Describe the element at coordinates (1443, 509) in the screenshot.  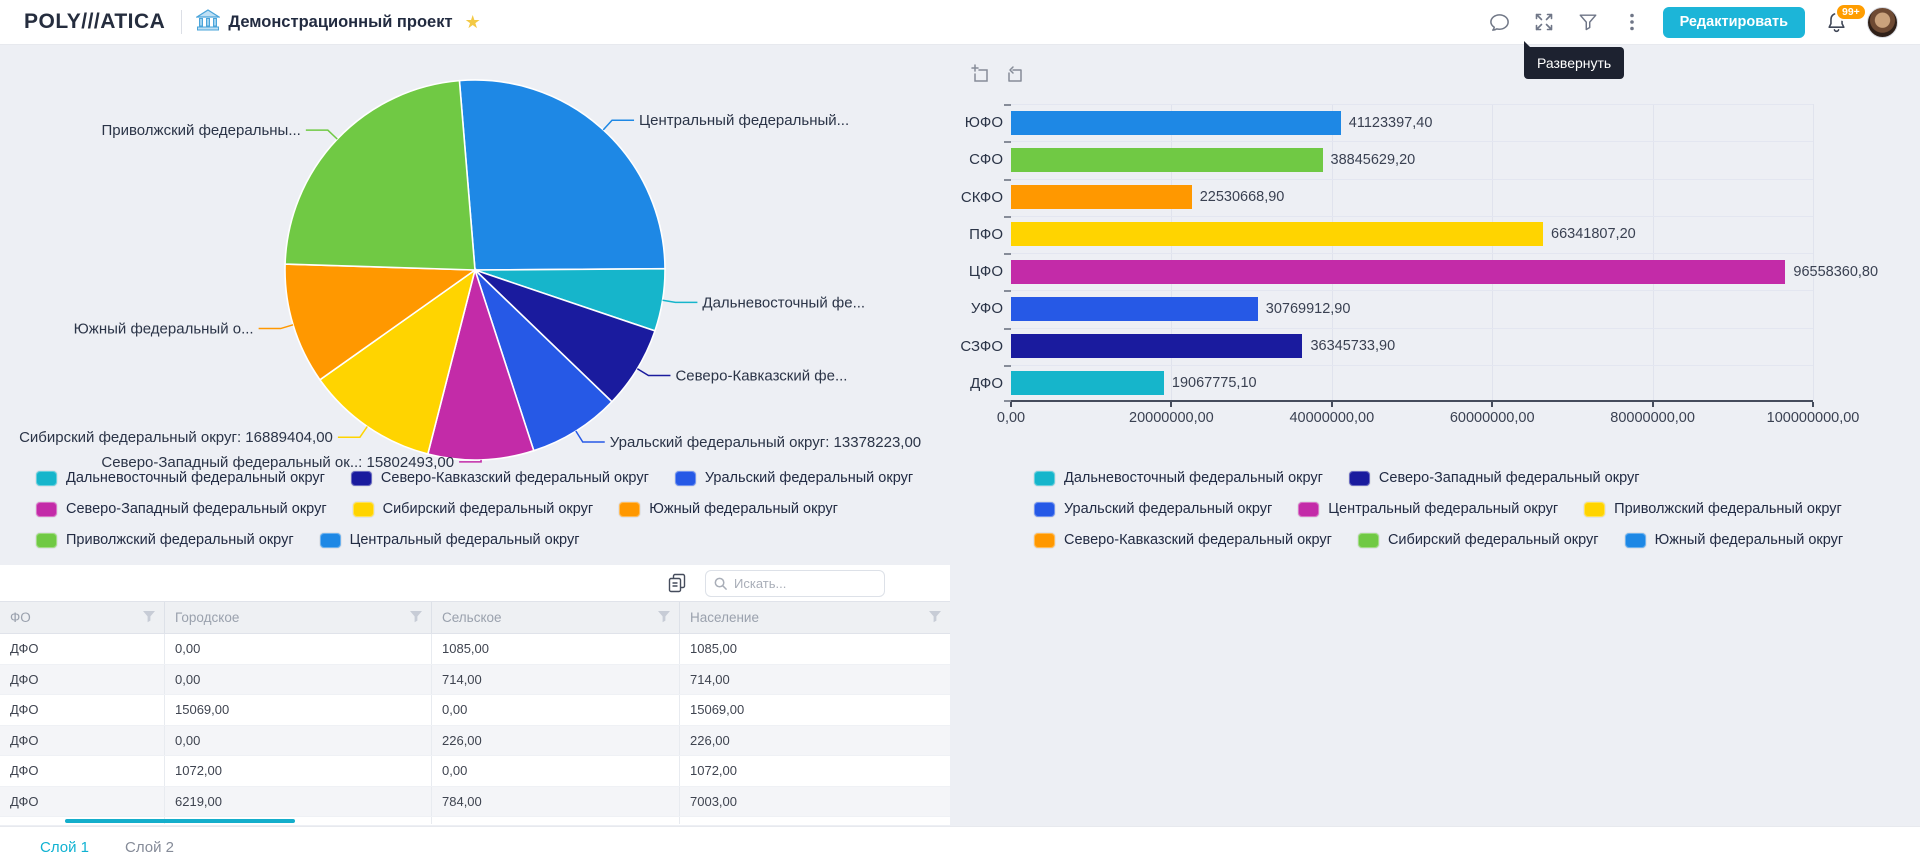
I see `legend-label: Центральный федеральный округ` at that location.